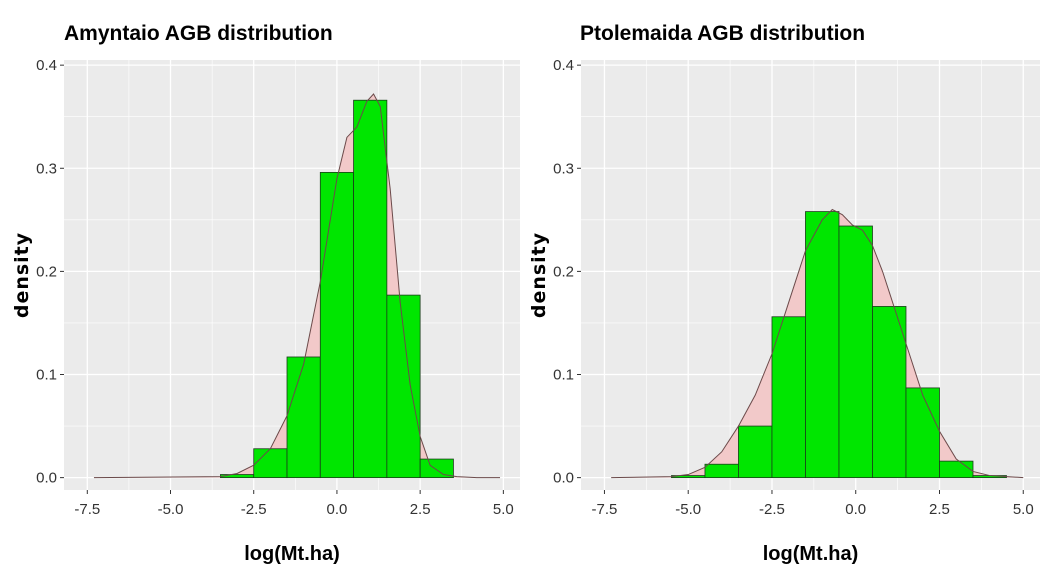  Describe the element at coordinates (722, 33) in the screenshot. I see `chart-title: Ptolemaida AGB distribution` at that location.